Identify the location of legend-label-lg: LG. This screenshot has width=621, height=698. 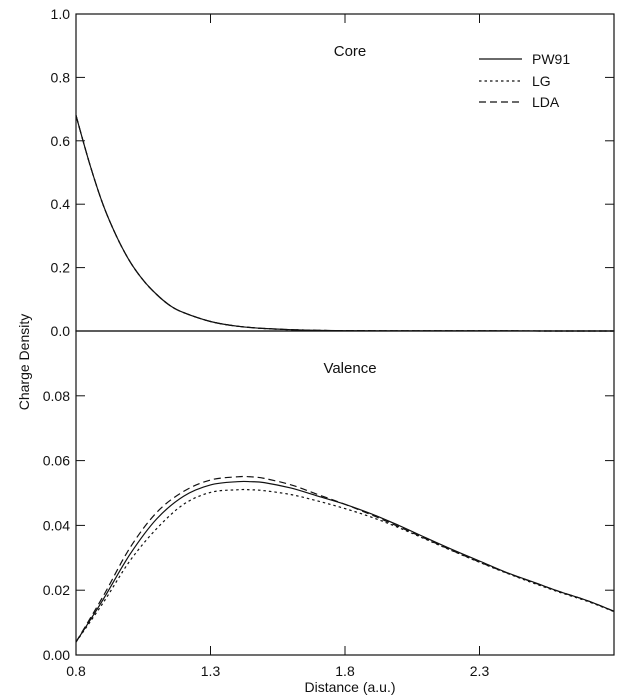
(541, 81).